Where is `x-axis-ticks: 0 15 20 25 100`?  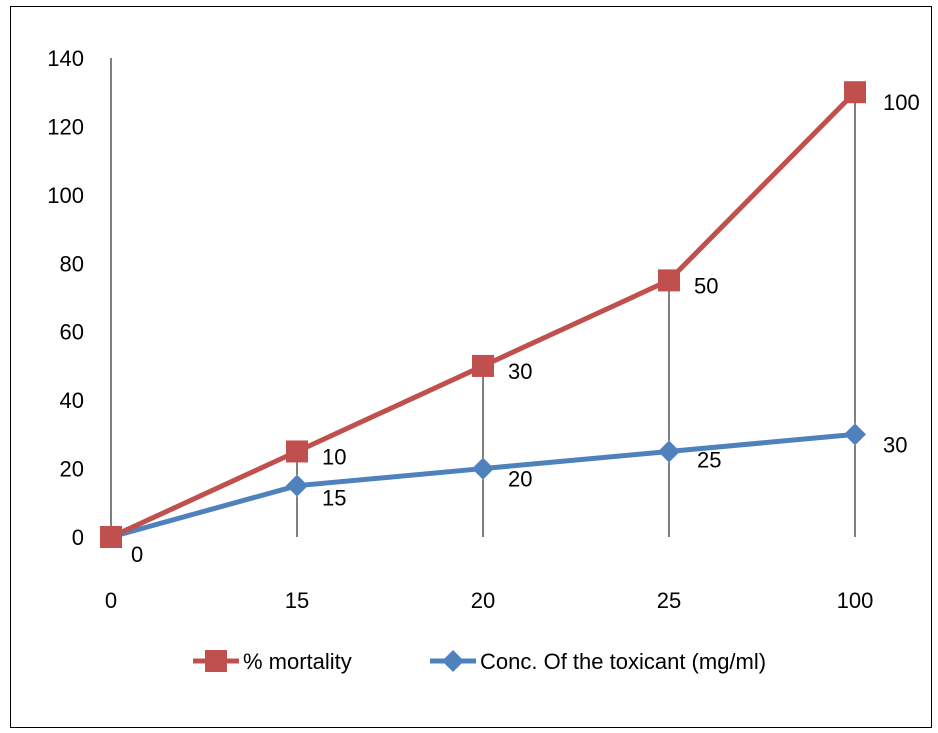
x-axis-ticks: 0 15 20 25 100 is located at coordinates (489, 600).